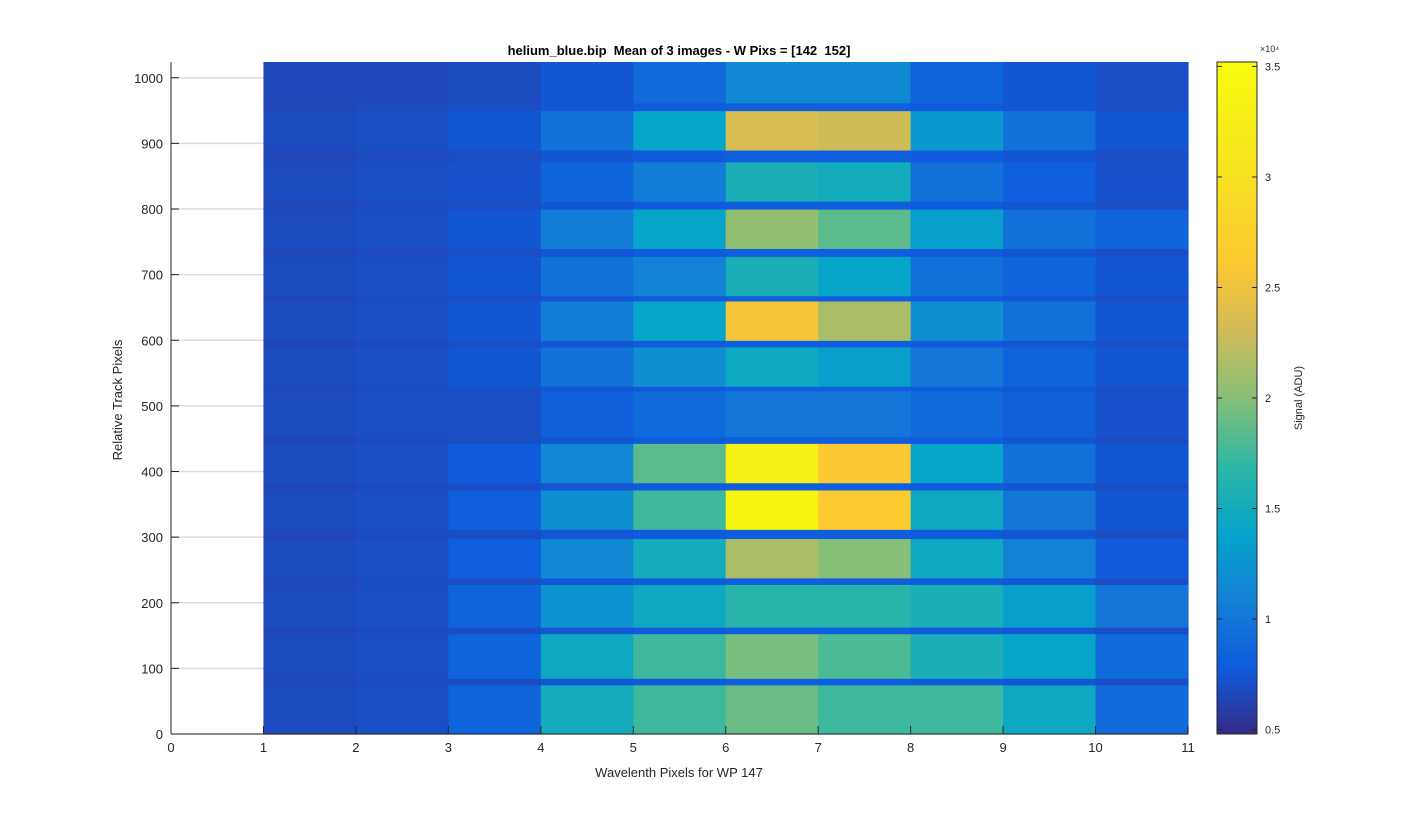 Image resolution: width=1425 pixels, height=825 pixels. What do you see at coordinates (1299, 398) in the screenshot?
I see `colorbar-label: Signal (ADU)` at bounding box center [1299, 398].